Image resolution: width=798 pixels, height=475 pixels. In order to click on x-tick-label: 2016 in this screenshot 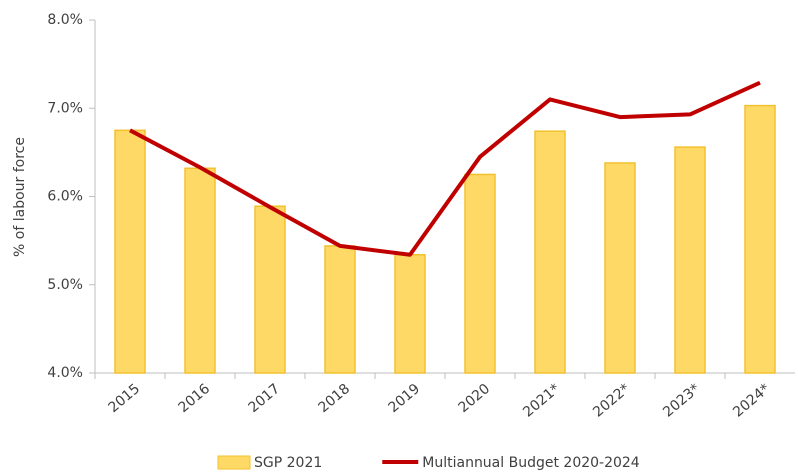, I will do `click(195, 398)`.